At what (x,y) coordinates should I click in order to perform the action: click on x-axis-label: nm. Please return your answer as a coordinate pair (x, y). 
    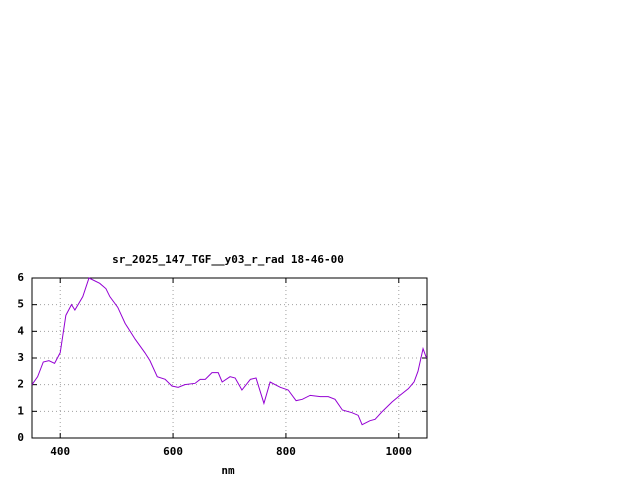
    Looking at the image, I should click on (228, 470).